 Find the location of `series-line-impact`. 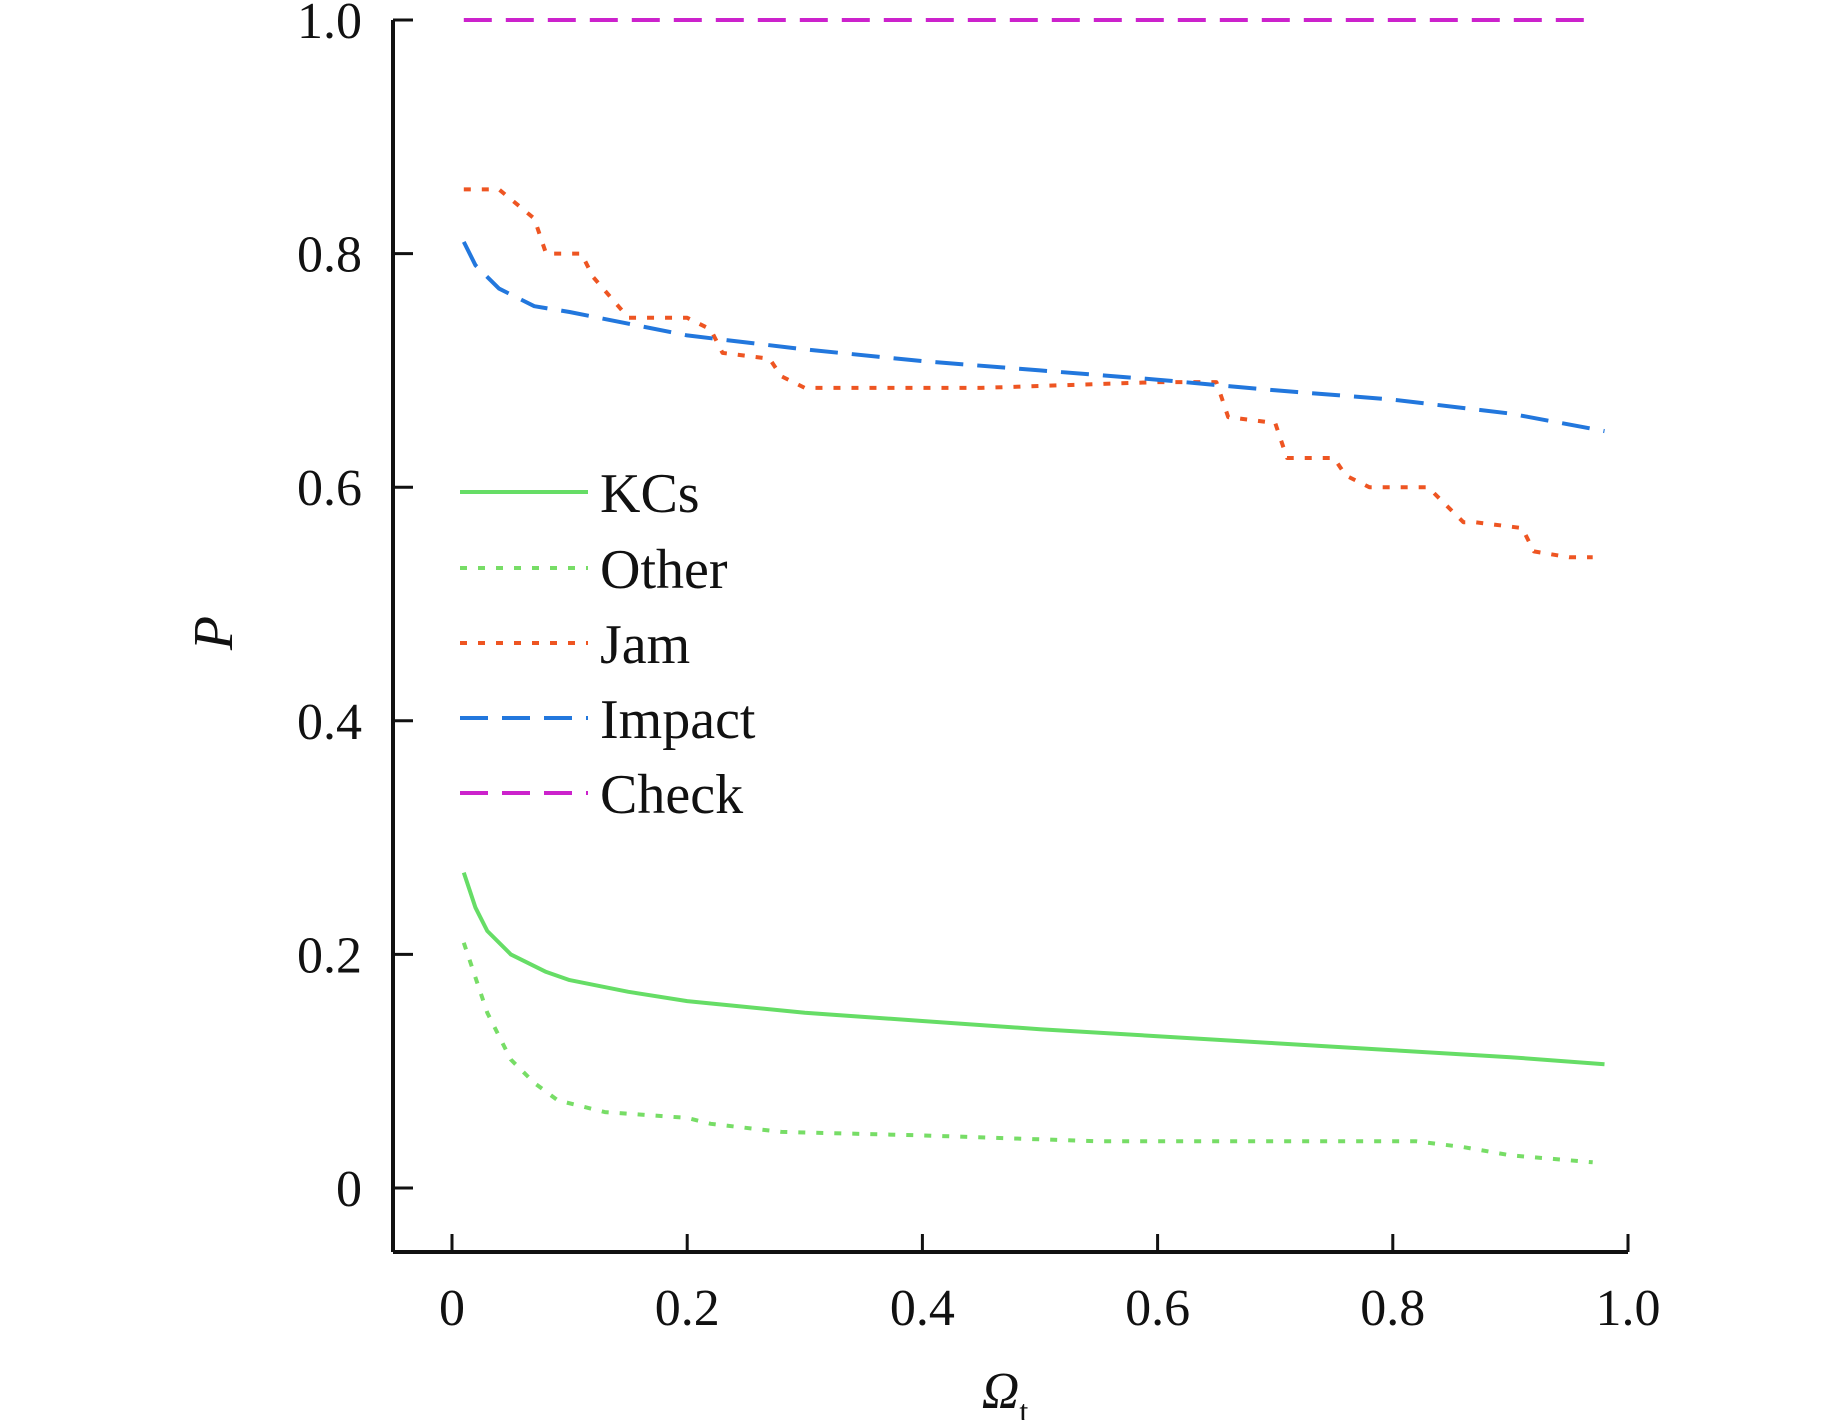

series-line-impact is located at coordinates (1033, 337).